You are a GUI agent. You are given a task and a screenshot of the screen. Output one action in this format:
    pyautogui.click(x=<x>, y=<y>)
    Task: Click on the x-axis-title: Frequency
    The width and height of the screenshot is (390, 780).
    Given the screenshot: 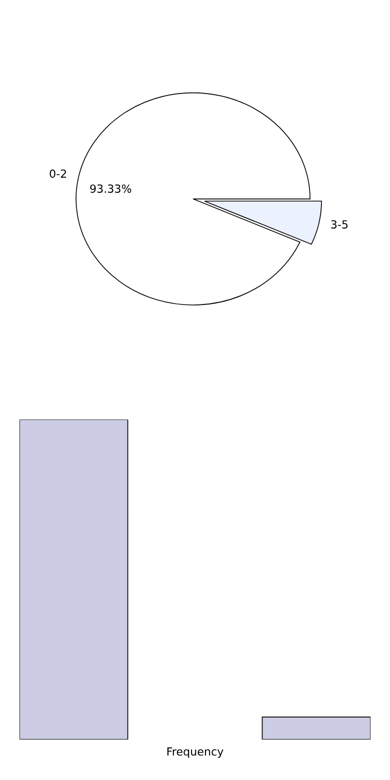 What is the action you would take?
    pyautogui.click(x=195, y=752)
    